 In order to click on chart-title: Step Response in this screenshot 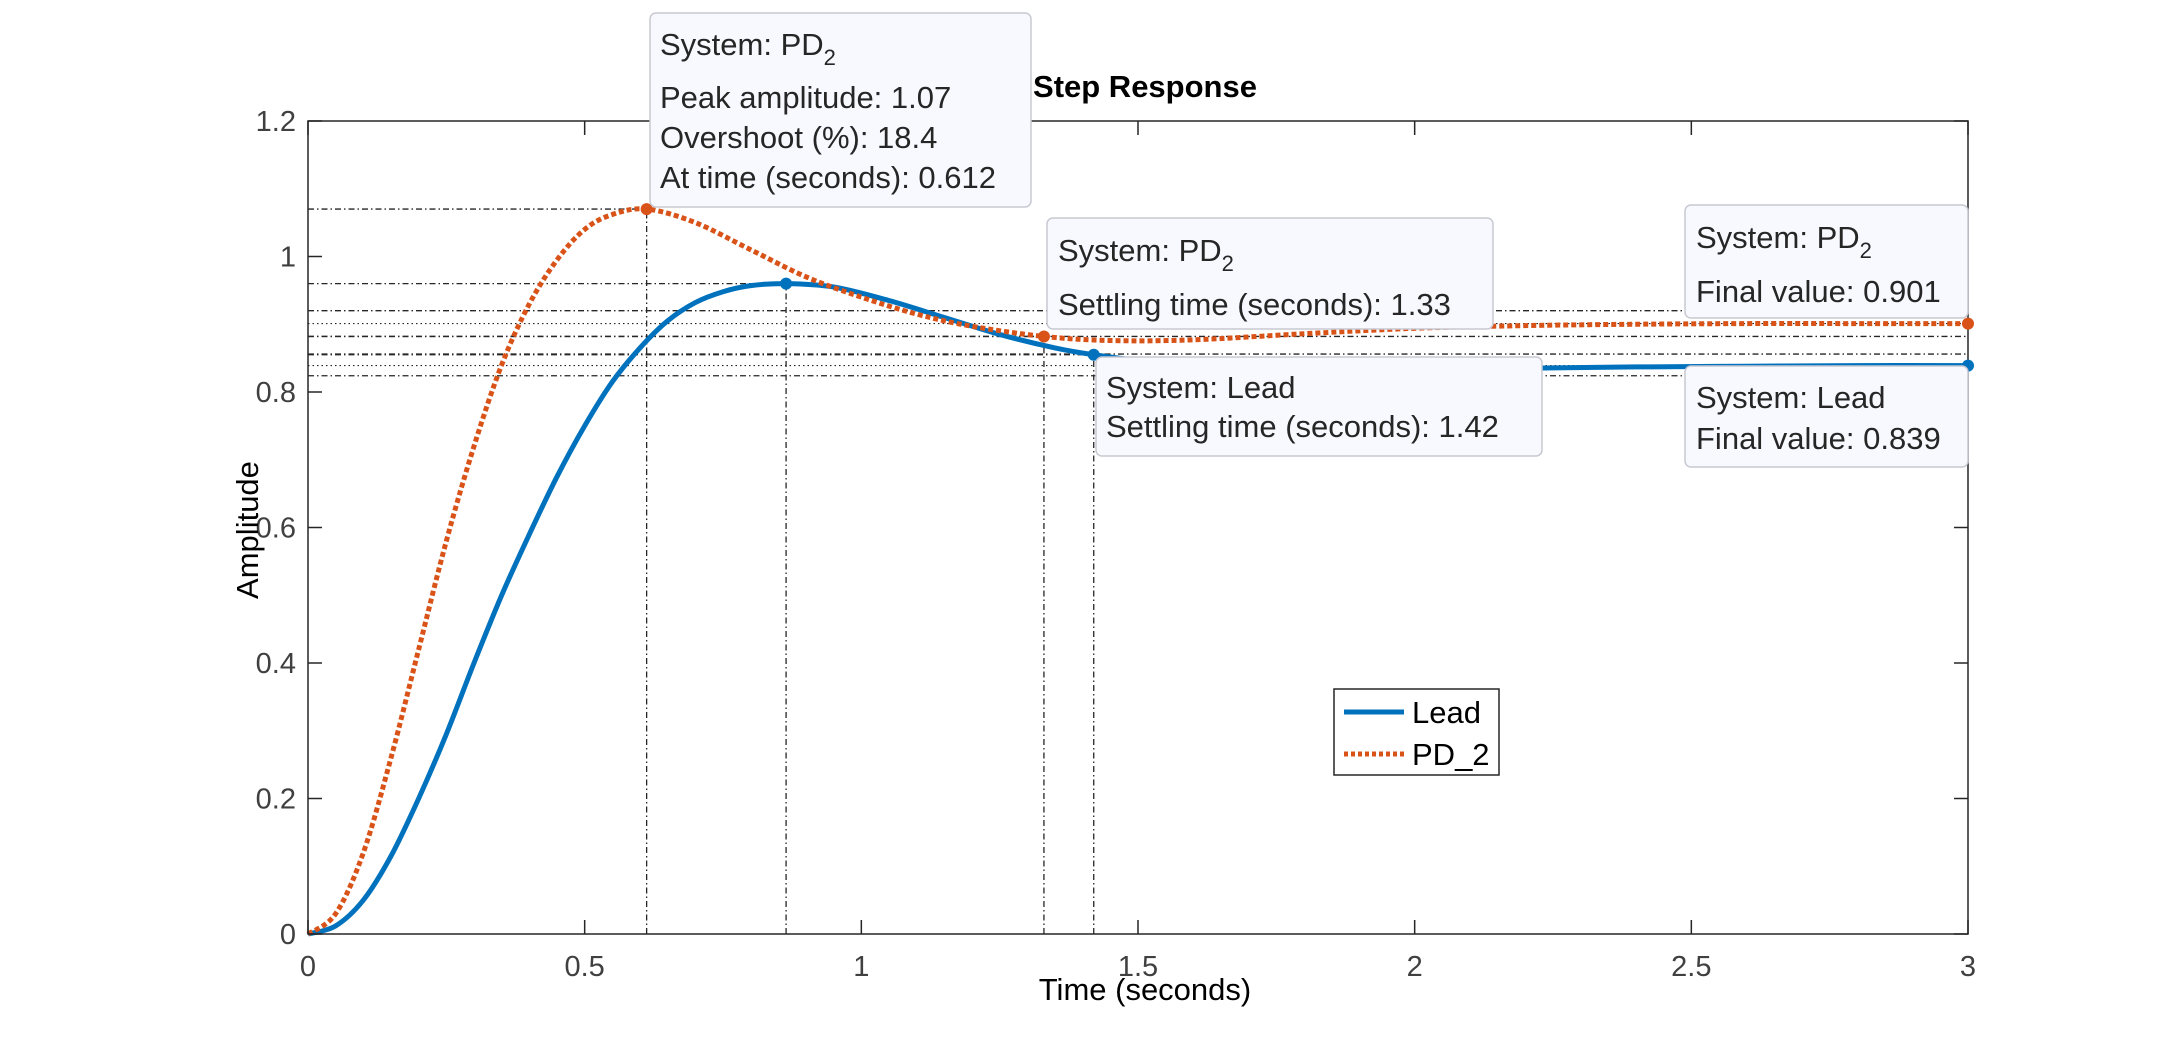, I will do `click(1145, 86)`.